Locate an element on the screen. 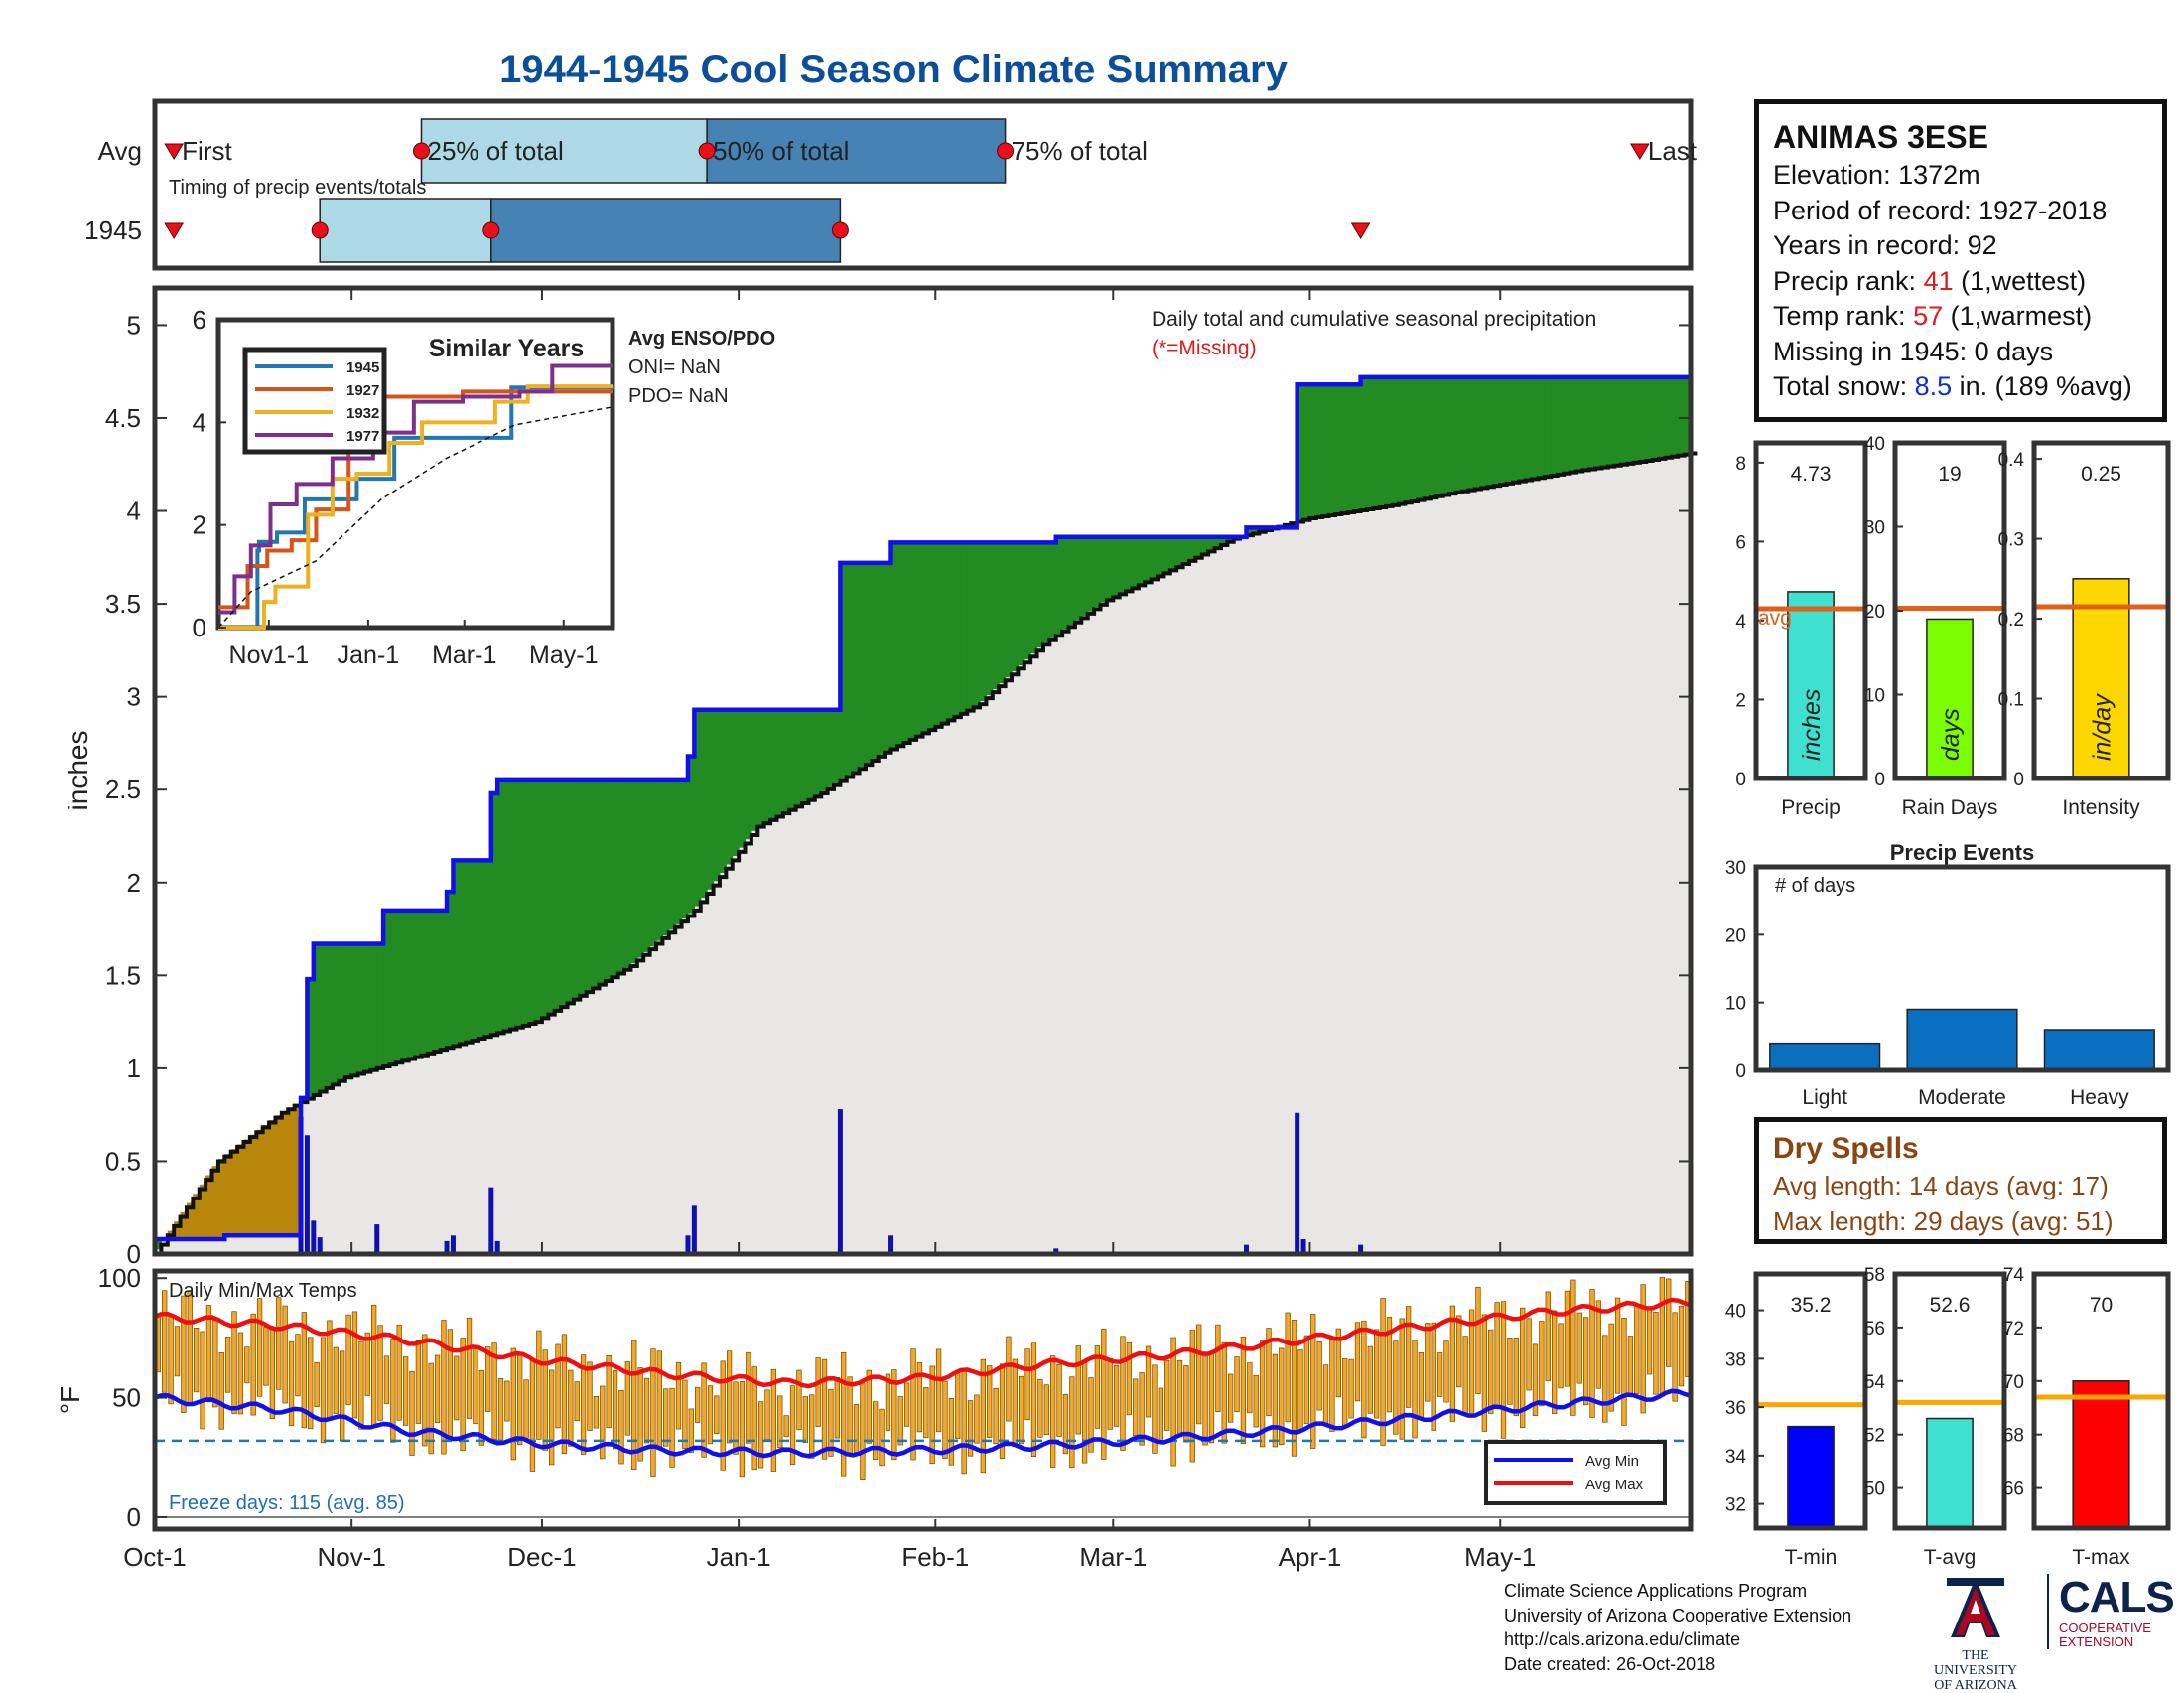  tmax_bar-value-label: 70 is located at coordinates (2101, 1305).